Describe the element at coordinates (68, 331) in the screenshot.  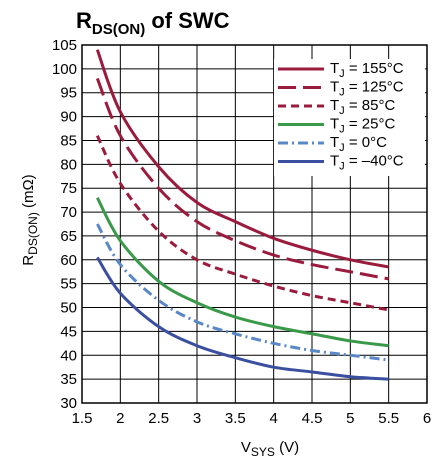
I see `y-tick-label: 45` at that location.